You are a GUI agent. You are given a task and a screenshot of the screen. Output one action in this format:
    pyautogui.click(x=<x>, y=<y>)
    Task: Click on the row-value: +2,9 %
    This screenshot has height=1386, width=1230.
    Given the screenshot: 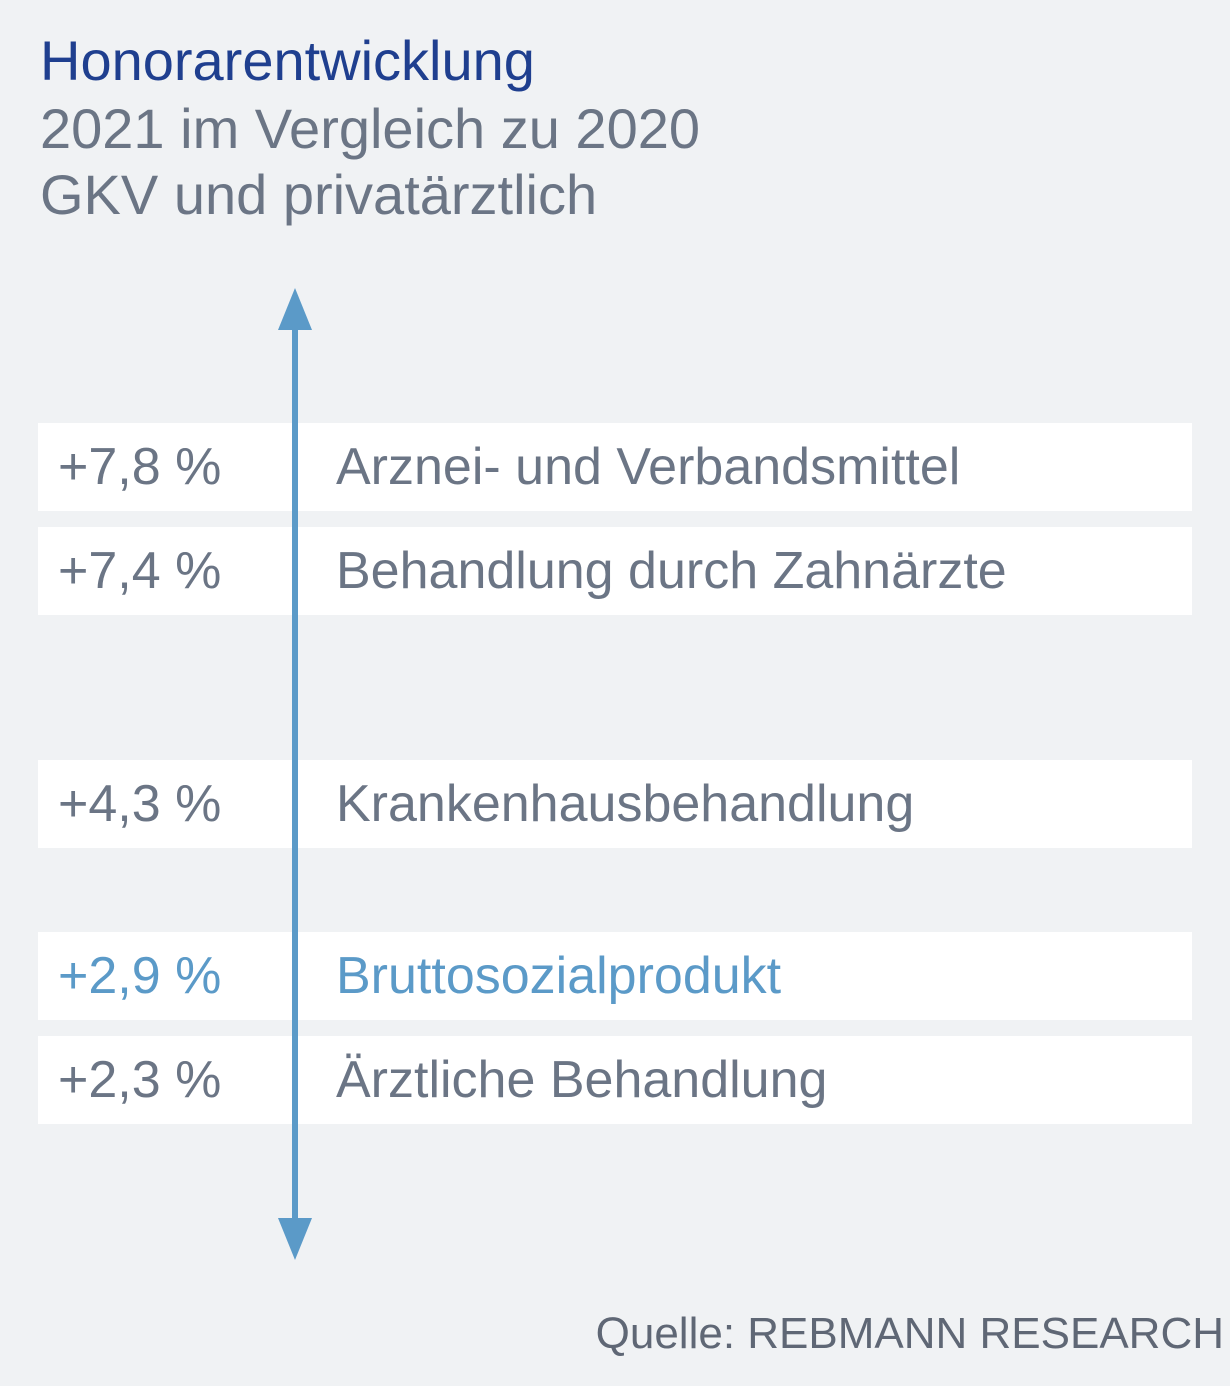 What is the action you would take?
    pyautogui.click(x=140, y=976)
    